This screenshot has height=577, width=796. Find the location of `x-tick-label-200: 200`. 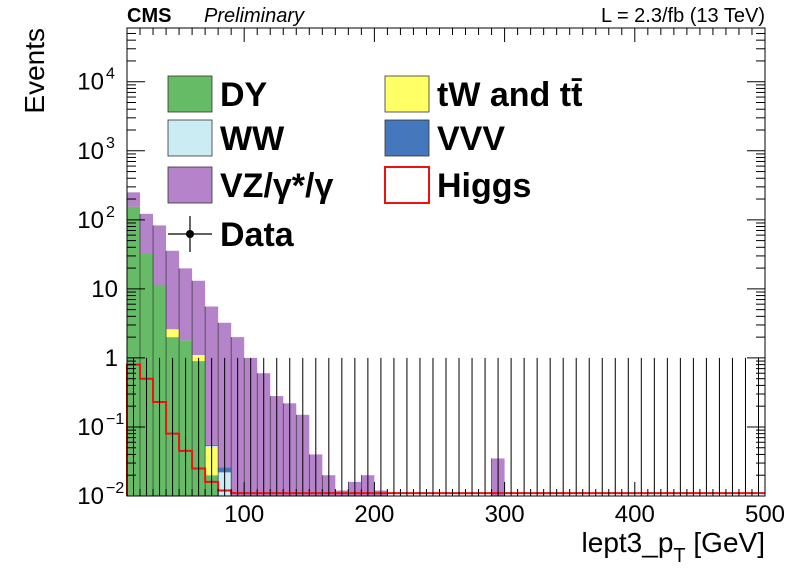

x-tick-label-200: 200 is located at coordinates (374, 514).